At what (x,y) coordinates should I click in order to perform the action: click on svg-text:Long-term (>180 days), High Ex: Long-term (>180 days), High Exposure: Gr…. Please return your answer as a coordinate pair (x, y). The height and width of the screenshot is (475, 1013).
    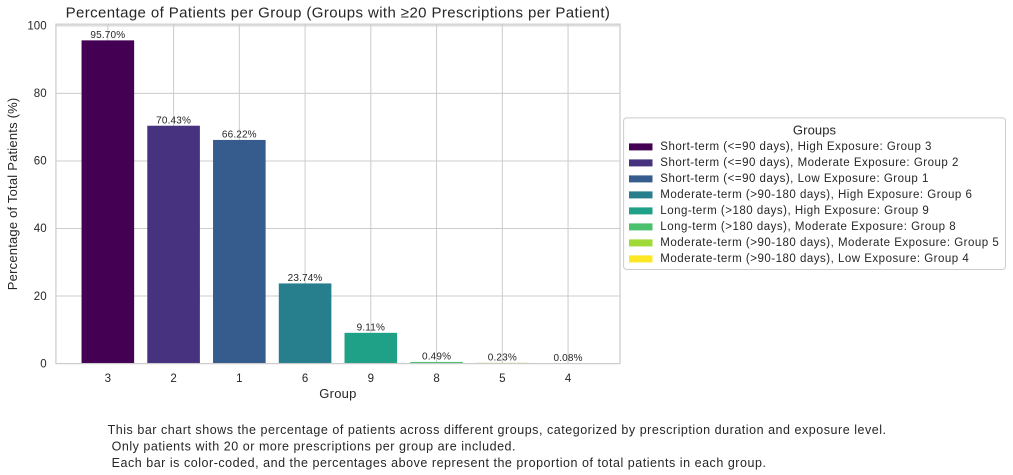
    Looking at the image, I should click on (794, 211).